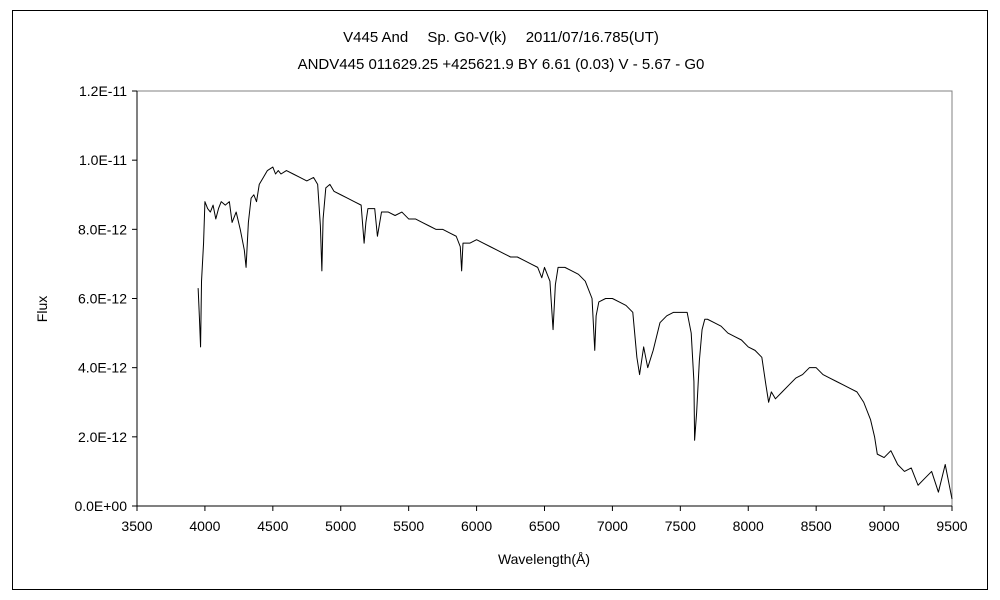 The width and height of the screenshot is (1000, 600). Describe the element at coordinates (544, 526) in the screenshot. I see `x-tick-label: 6500` at that location.